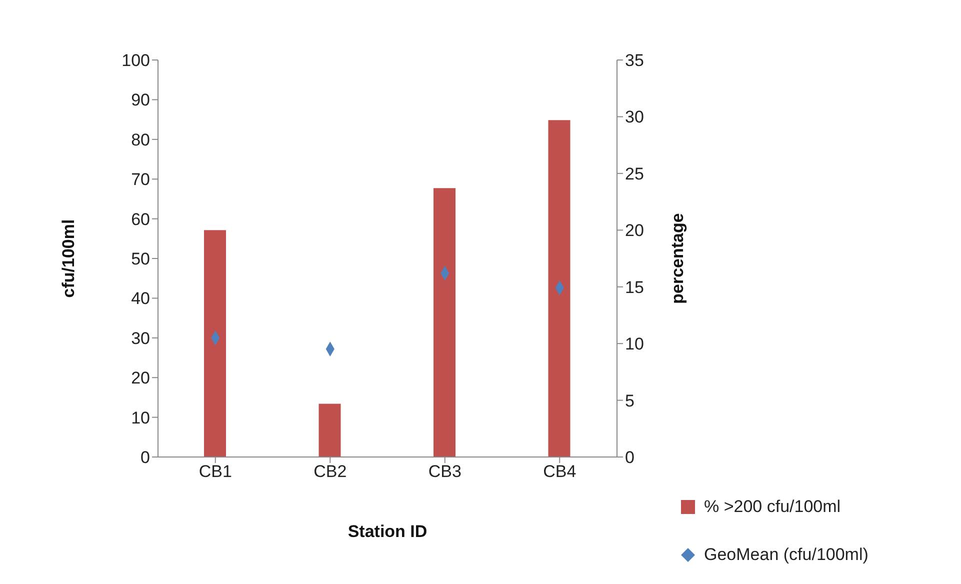 The image size is (961, 584). What do you see at coordinates (140, 219) in the screenshot?
I see `y-tick-label: 60` at bounding box center [140, 219].